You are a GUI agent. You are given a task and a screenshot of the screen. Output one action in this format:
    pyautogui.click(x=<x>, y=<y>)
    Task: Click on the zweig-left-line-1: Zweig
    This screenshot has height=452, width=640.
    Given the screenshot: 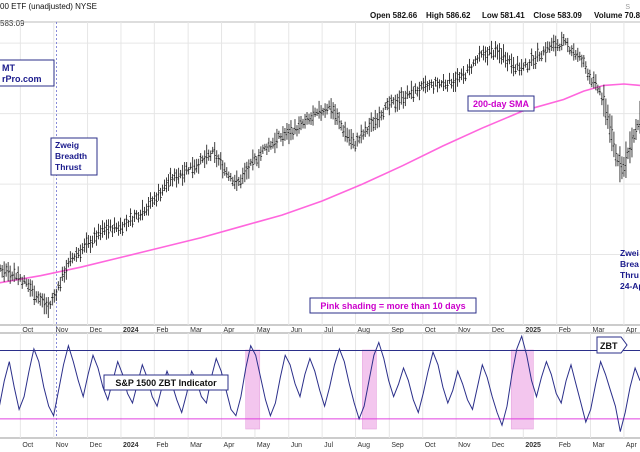 What is the action you would take?
    pyautogui.click(x=67, y=145)
    